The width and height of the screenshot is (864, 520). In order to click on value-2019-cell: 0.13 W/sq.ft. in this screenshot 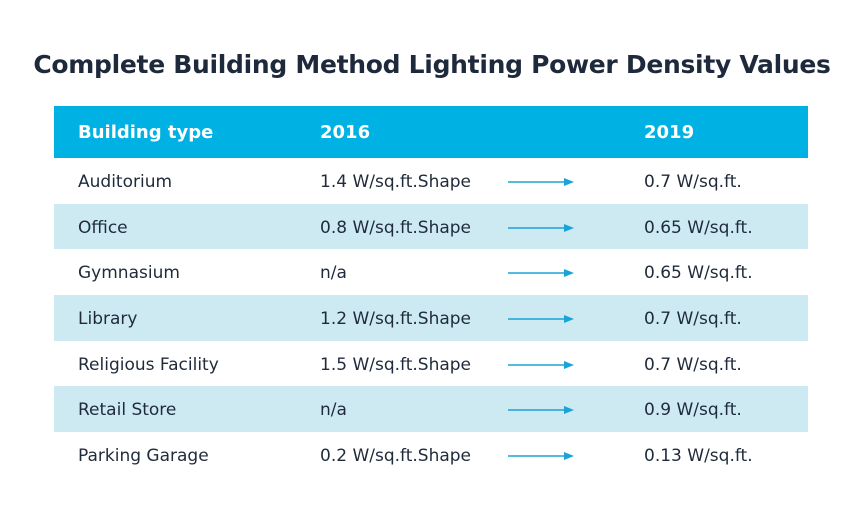, I will do `click(698, 455)`.